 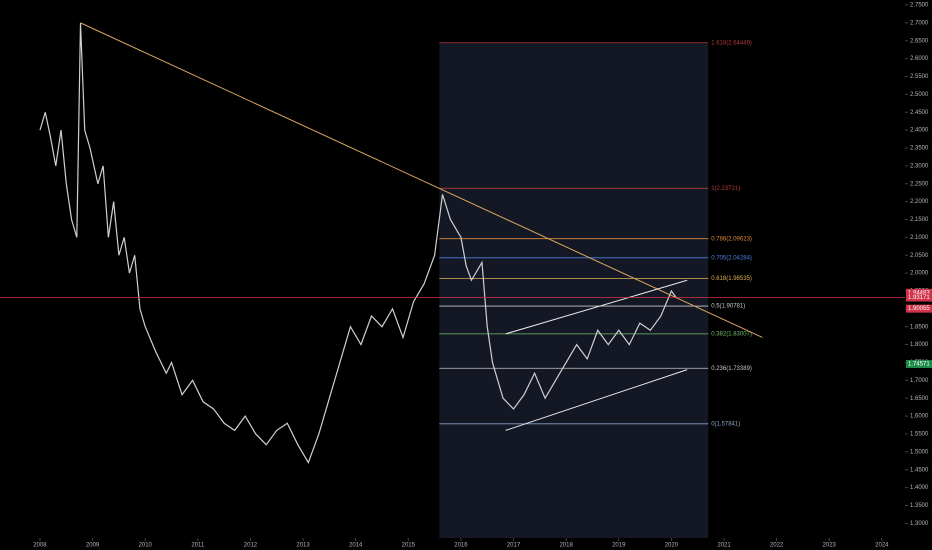 What do you see at coordinates (919, 399) in the screenshot?
I see `y-tick-label: 1.6500` at bounding box center [919, 399].